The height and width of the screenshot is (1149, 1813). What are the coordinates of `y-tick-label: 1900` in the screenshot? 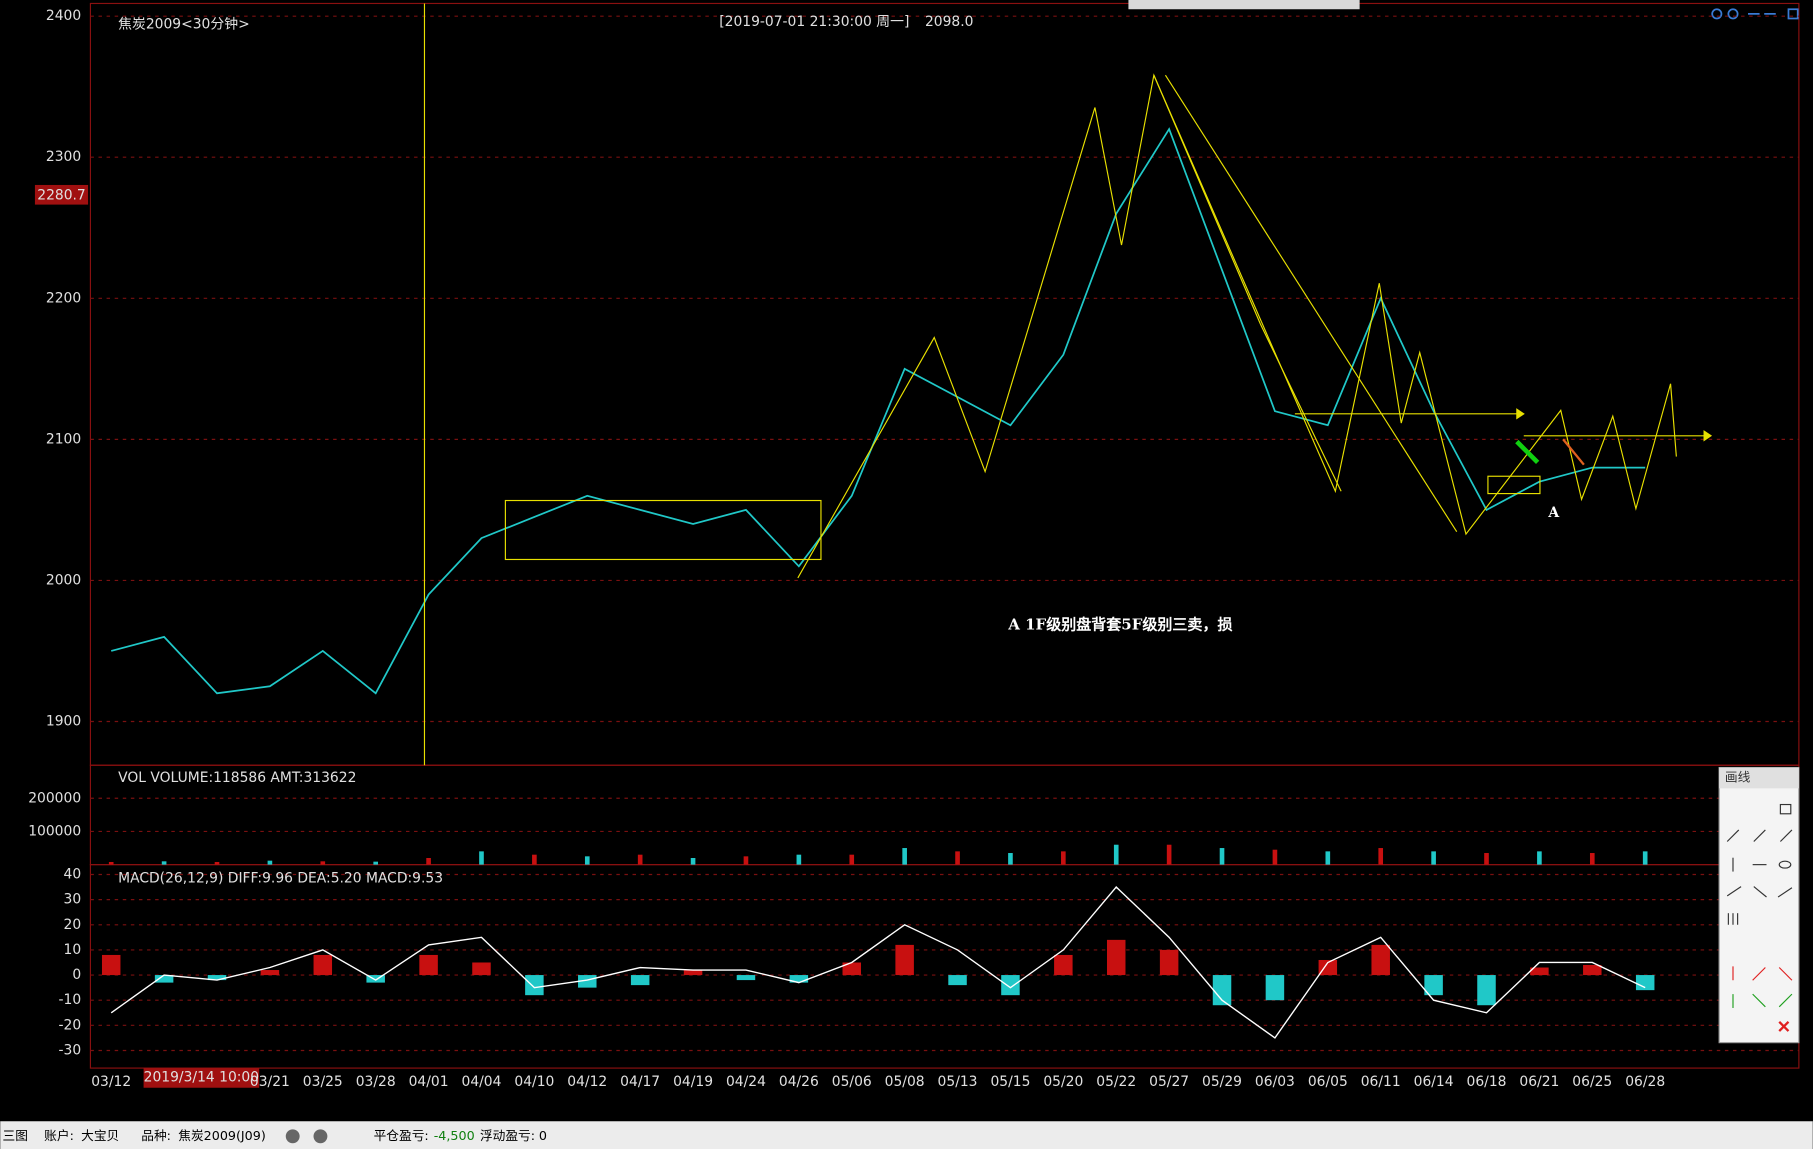 It's located at (63, 721).